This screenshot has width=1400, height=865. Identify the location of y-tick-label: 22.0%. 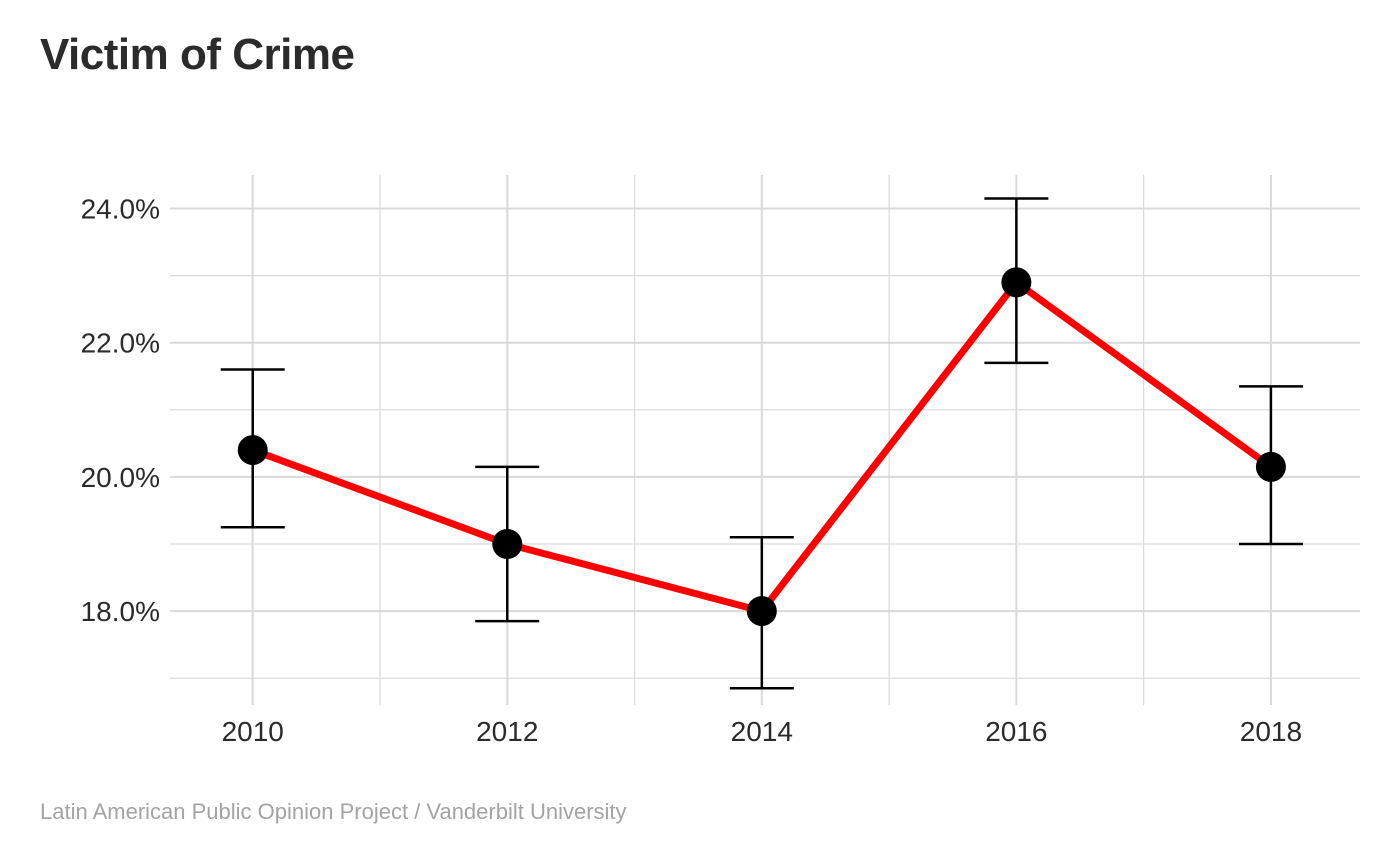
(120, 343).